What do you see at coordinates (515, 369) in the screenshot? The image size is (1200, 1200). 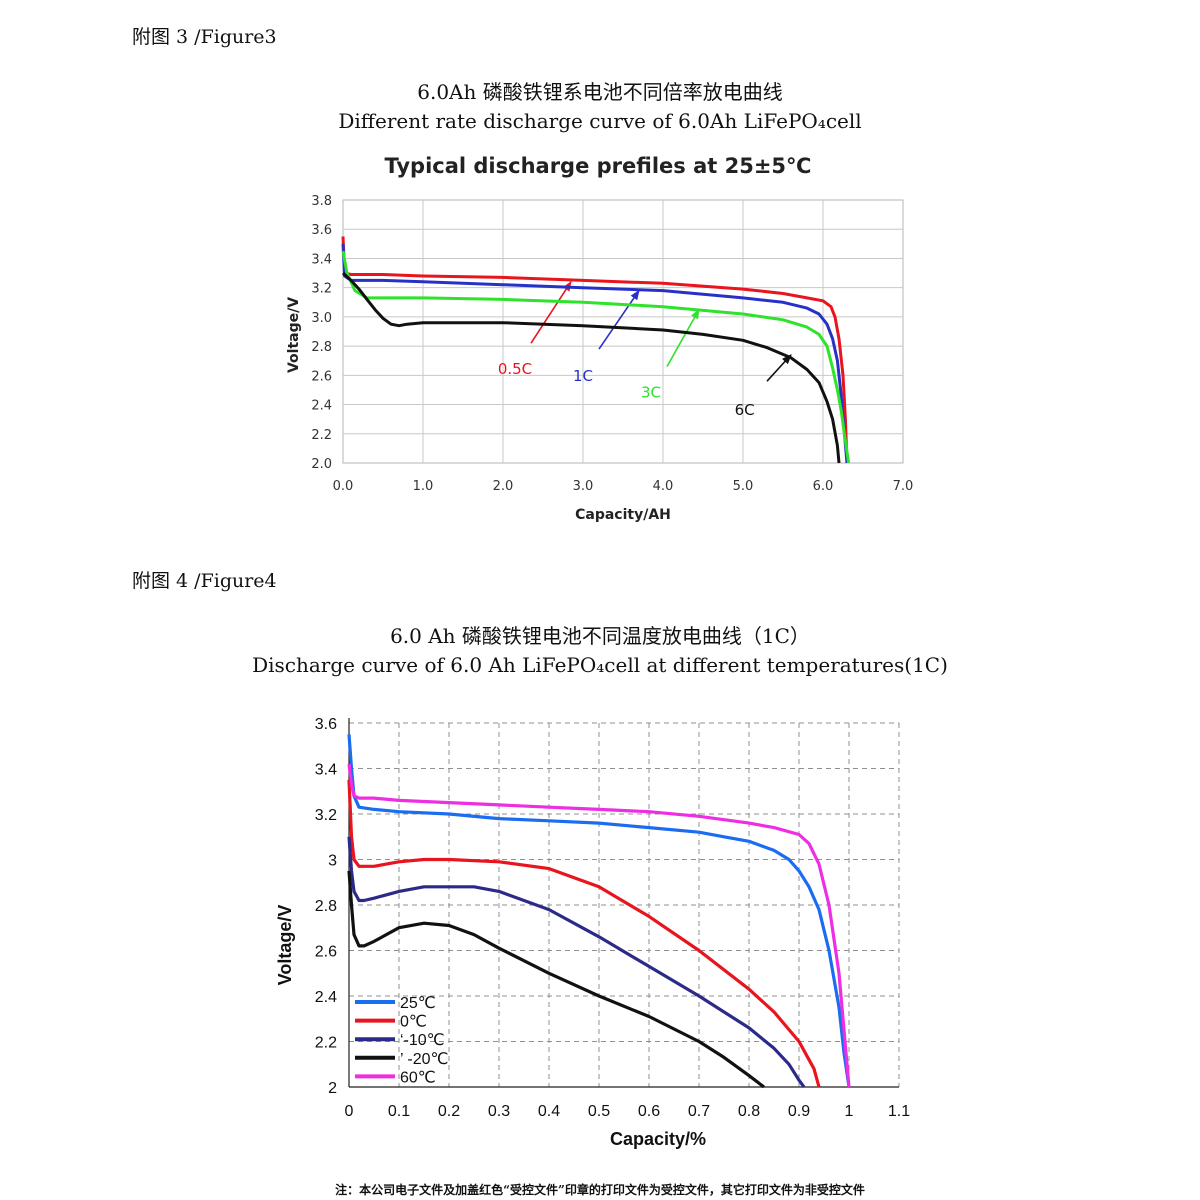 I see `series-0.5C-label: 0.5C` at bounding box center [515, 369].